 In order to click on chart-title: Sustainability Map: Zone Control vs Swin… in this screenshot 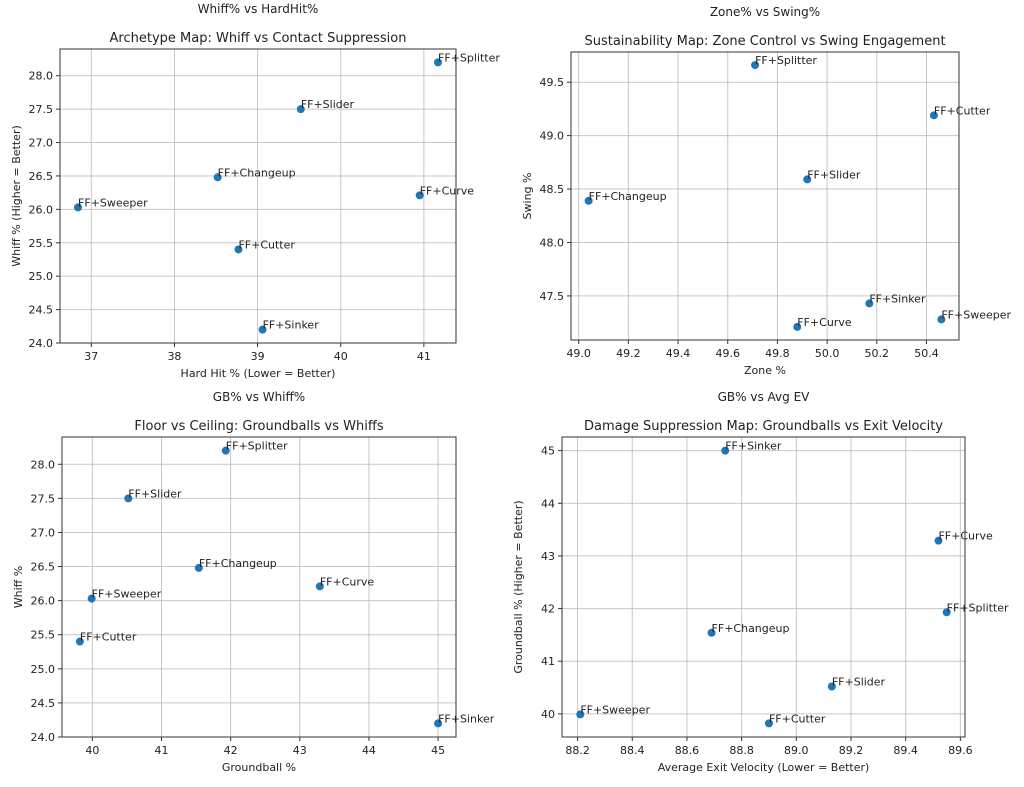, I will do `click(764, 41)`.